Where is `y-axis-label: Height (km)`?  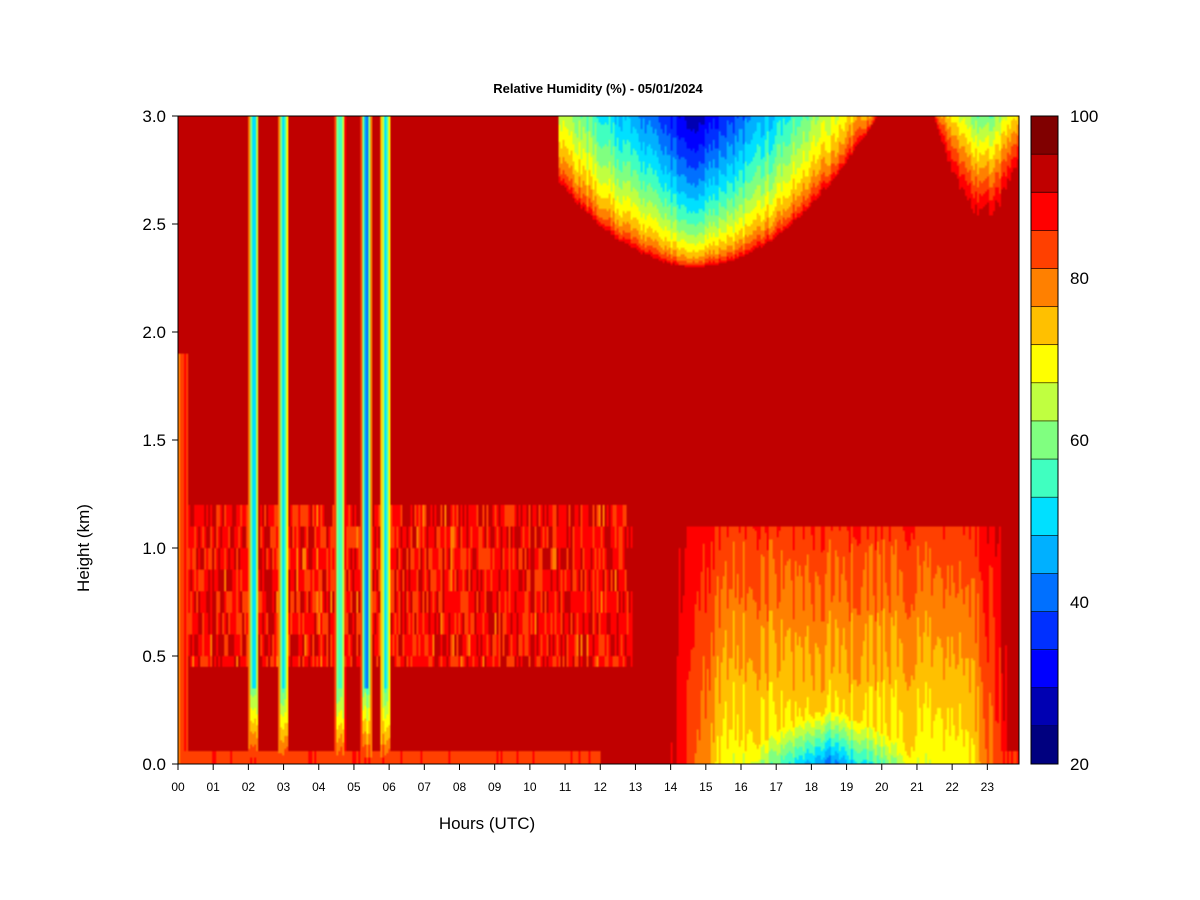 y-axis-label: Height (km) is located at coordinates (83, 548).